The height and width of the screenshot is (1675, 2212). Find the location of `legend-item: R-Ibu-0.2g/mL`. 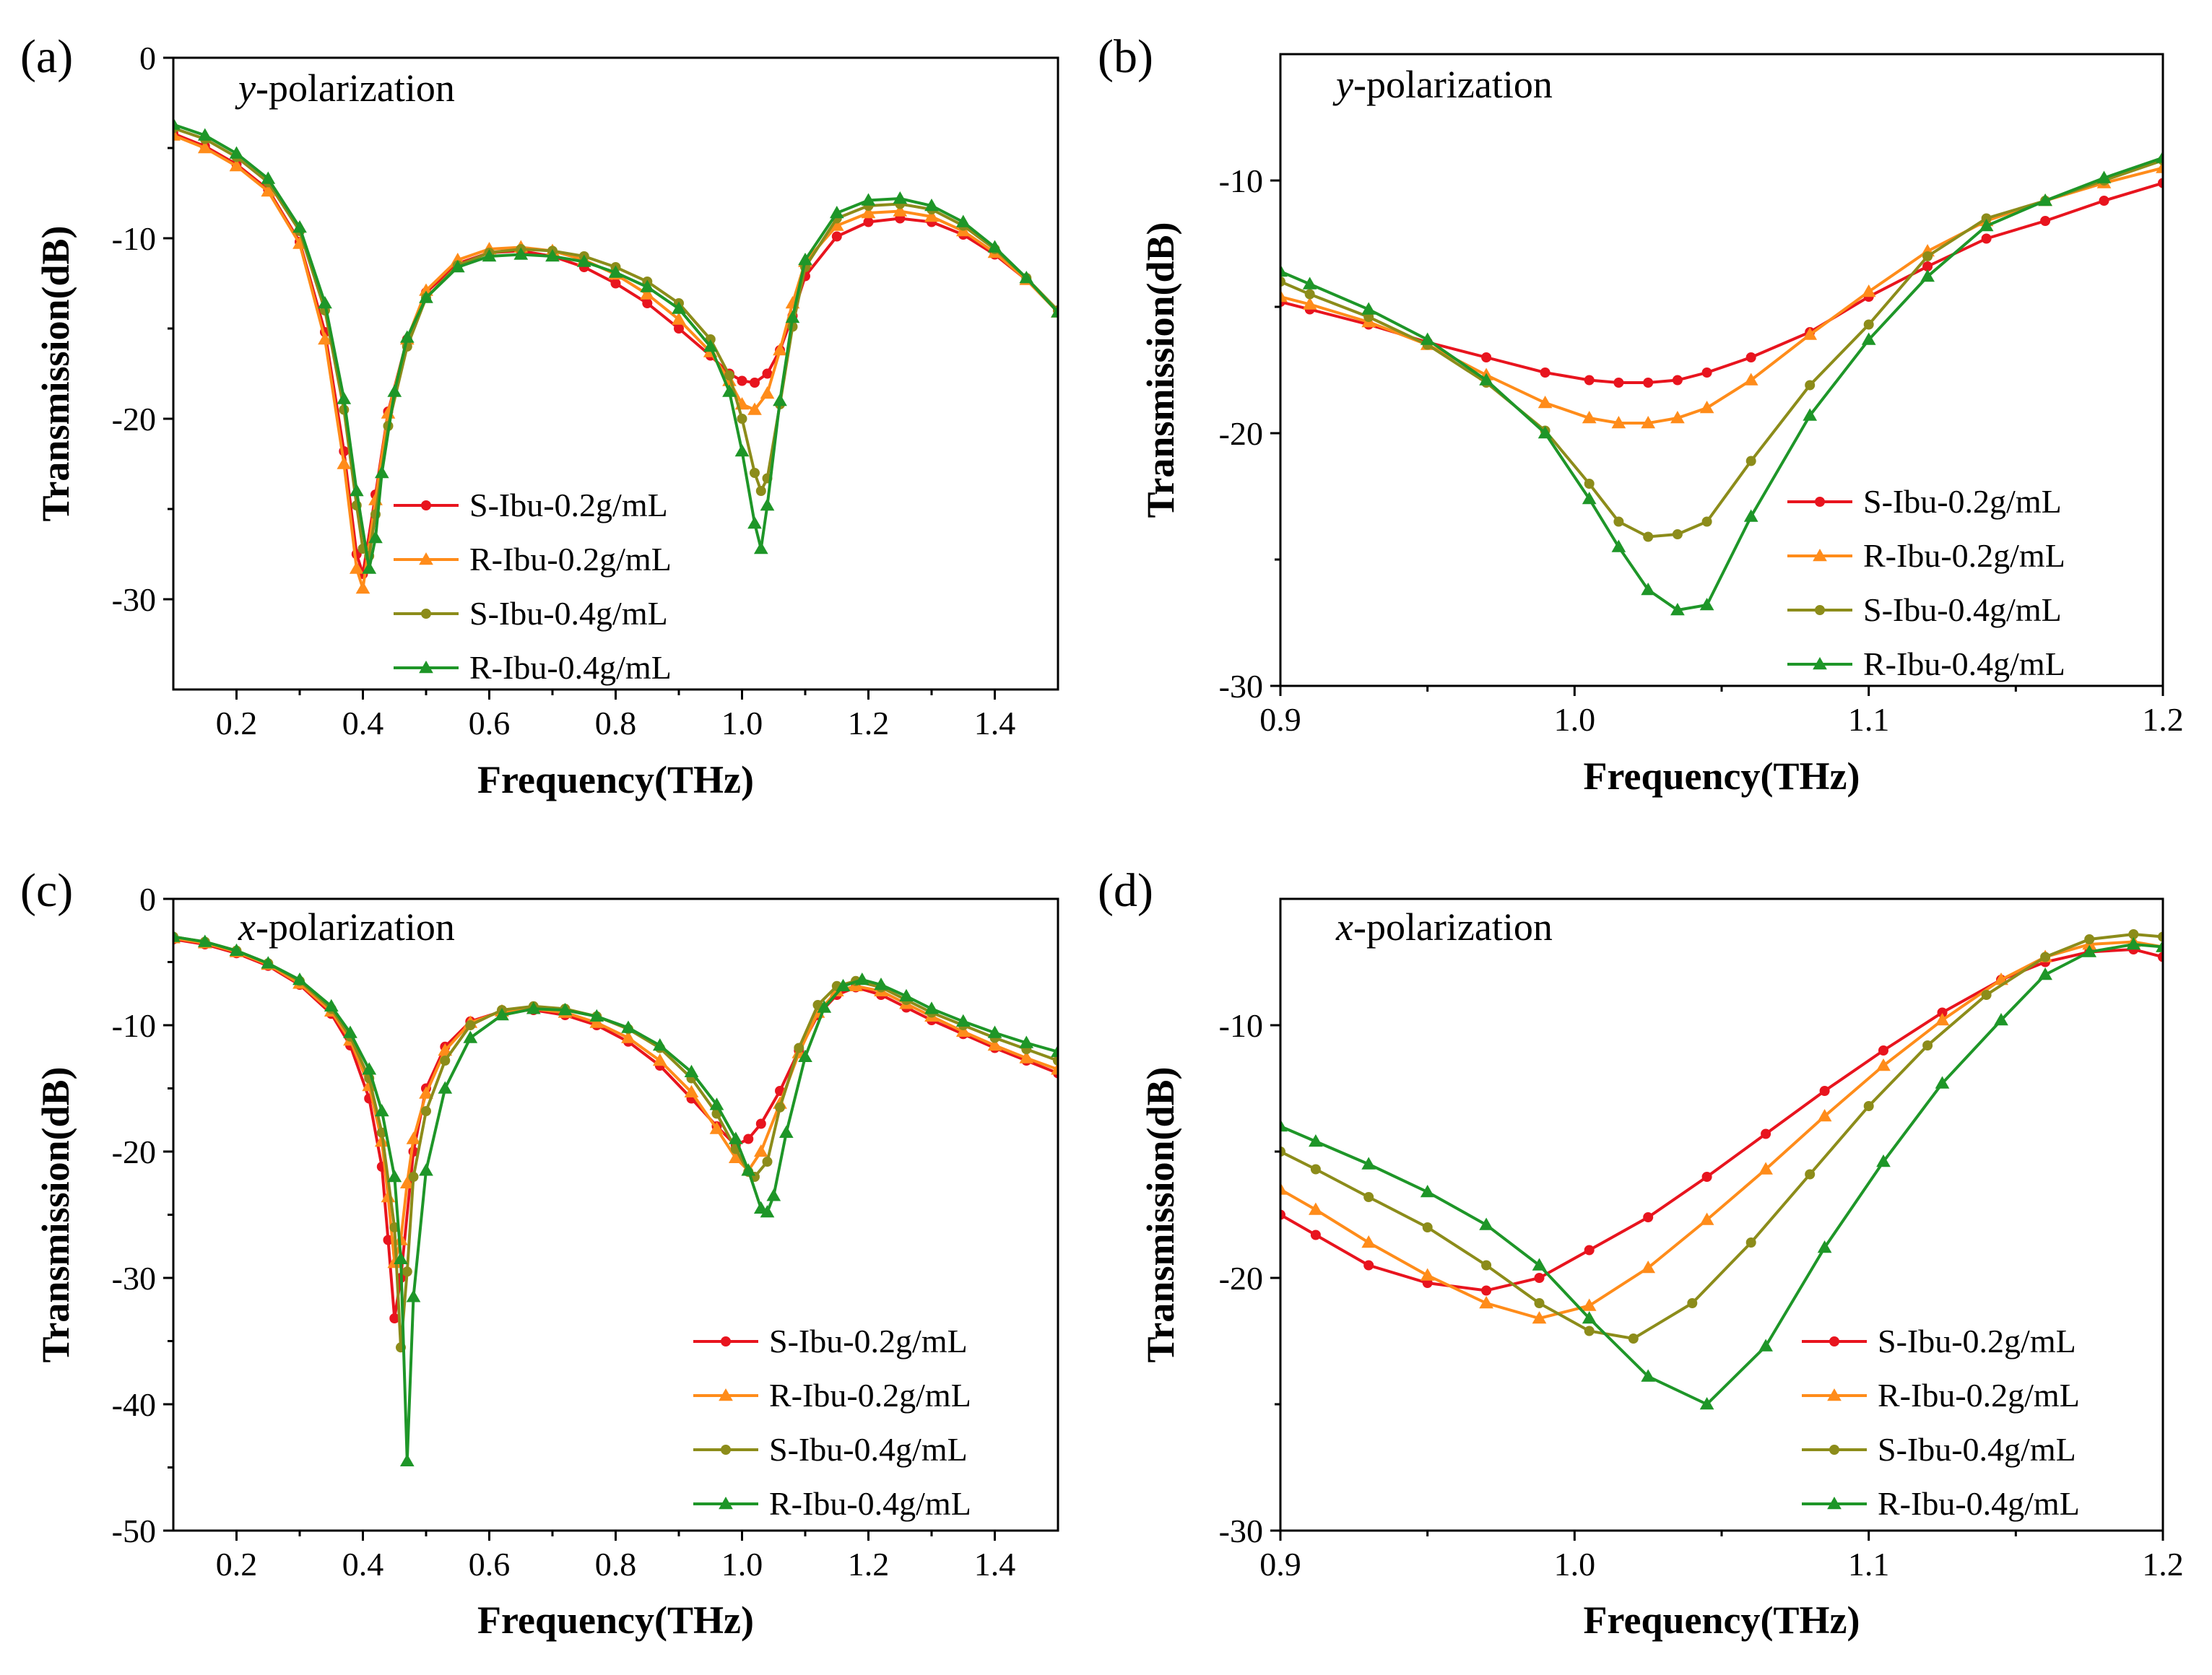

legend-item: R-Ibu-0.2g/mL is located at coordinates (832, 1395).